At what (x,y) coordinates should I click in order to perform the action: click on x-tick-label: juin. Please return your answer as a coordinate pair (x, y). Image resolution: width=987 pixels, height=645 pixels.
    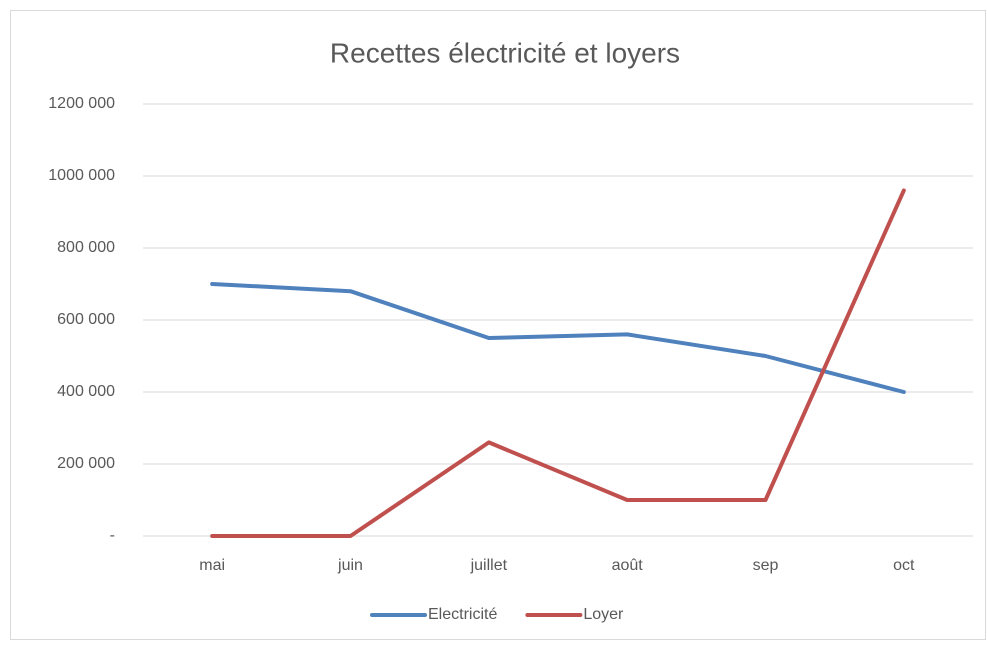
    Looking at the image, I should click on (350, 565).